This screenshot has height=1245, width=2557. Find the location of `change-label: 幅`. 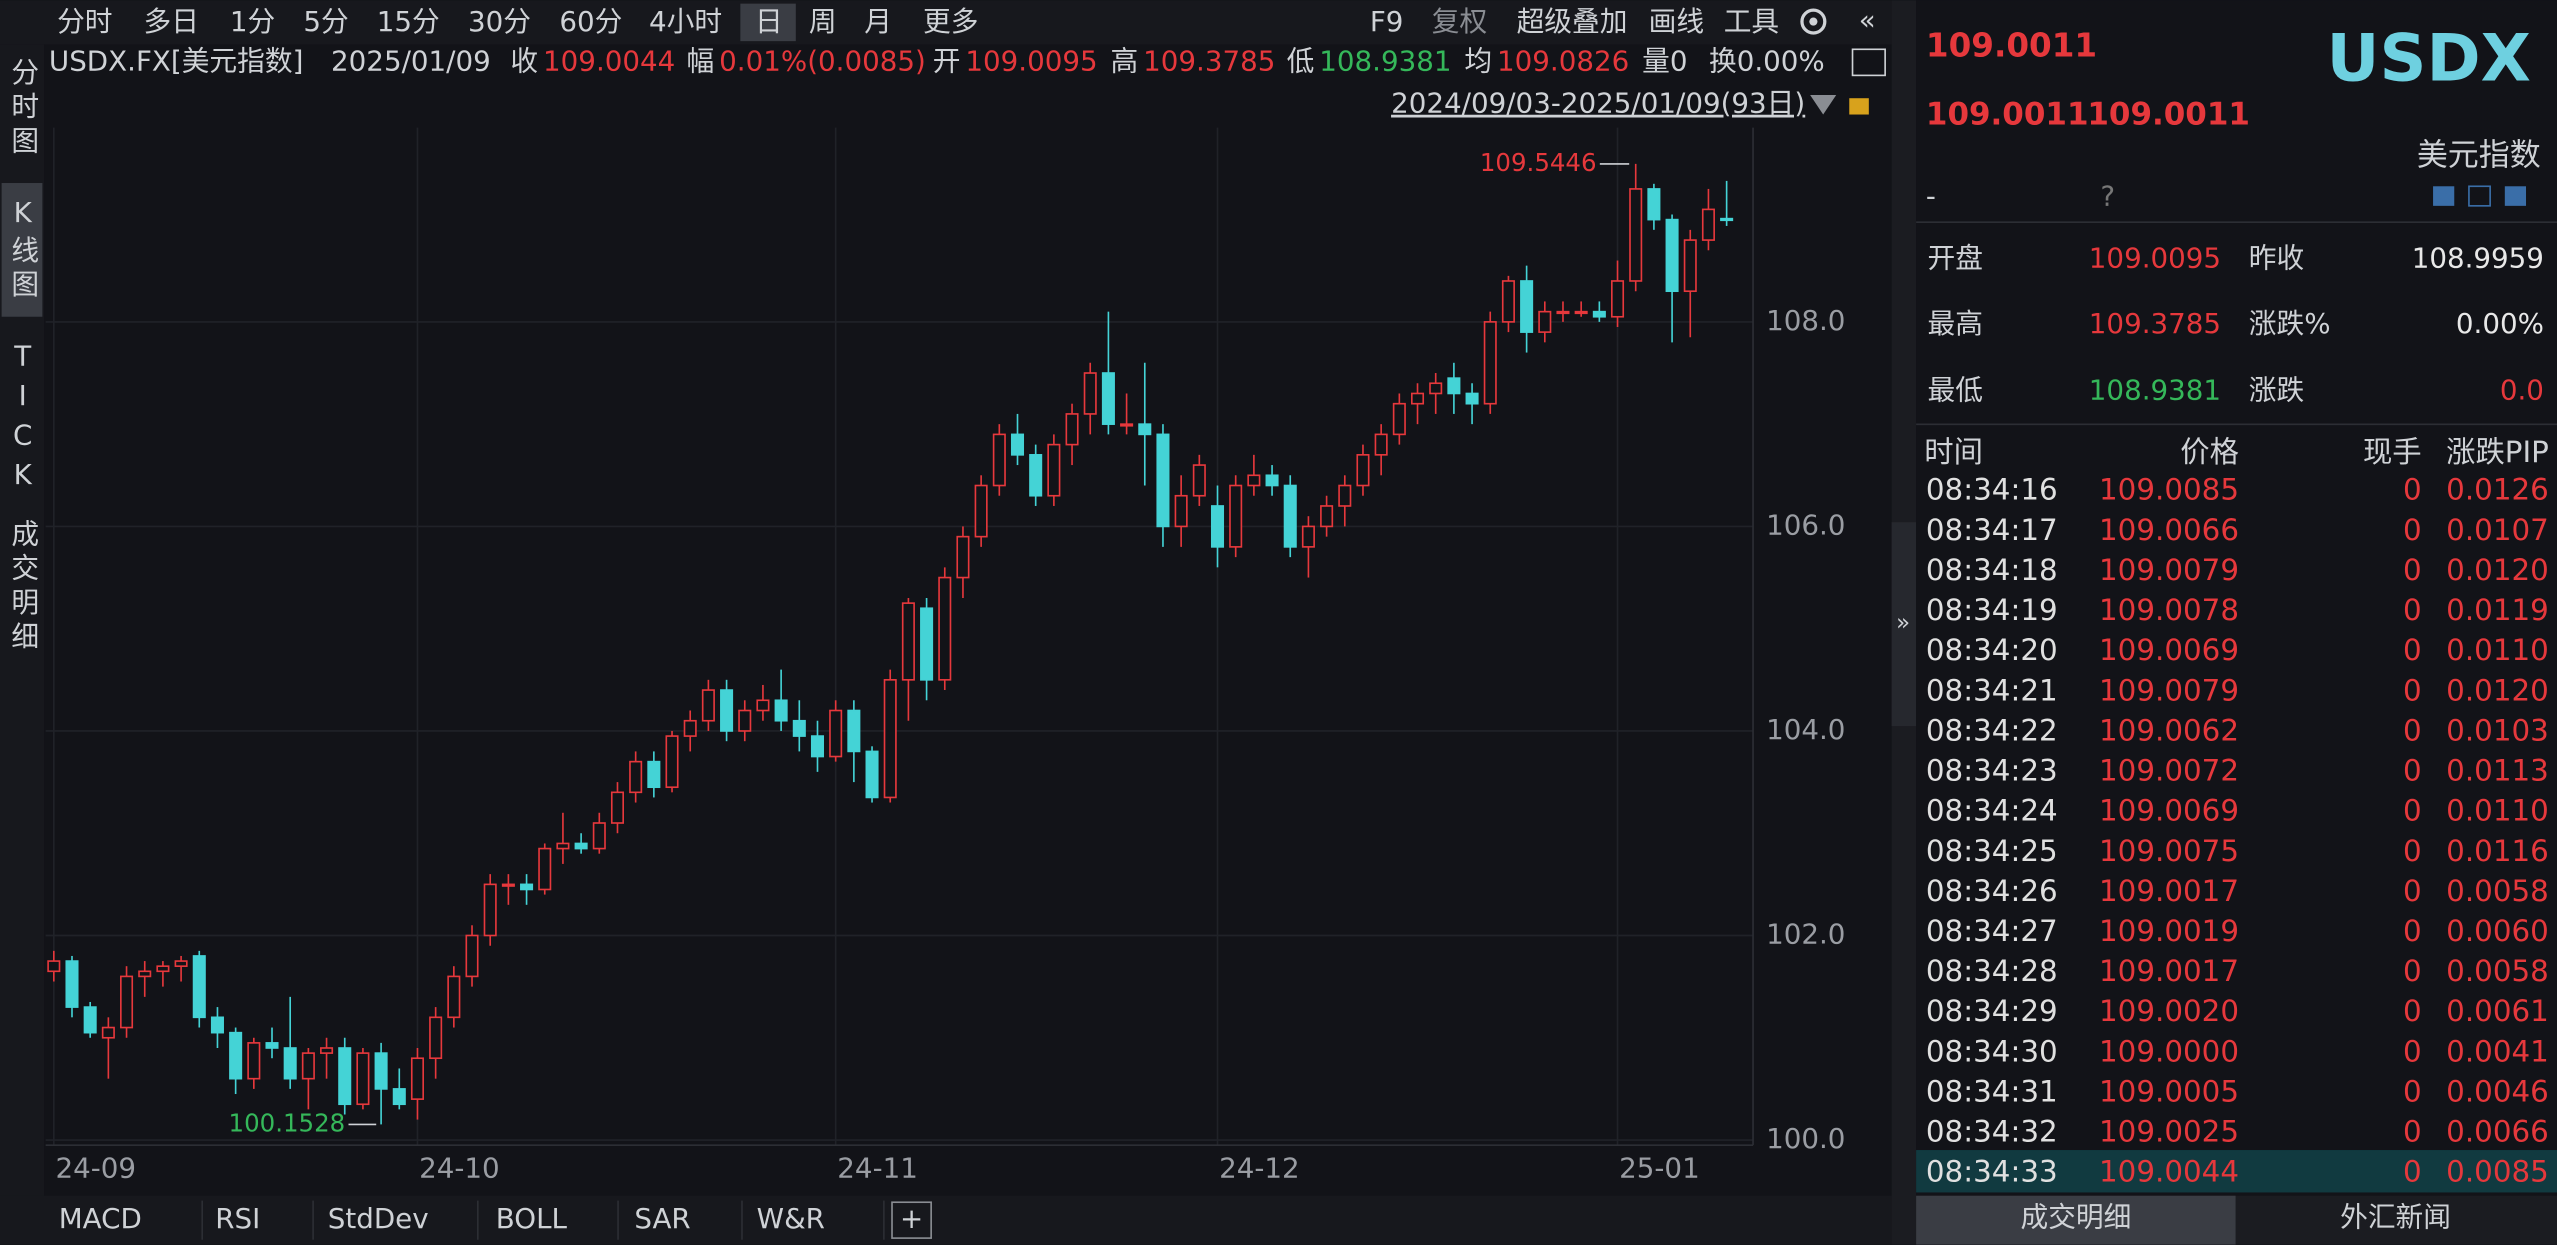

change-label: 幅 is located at coordinates (701, 60).